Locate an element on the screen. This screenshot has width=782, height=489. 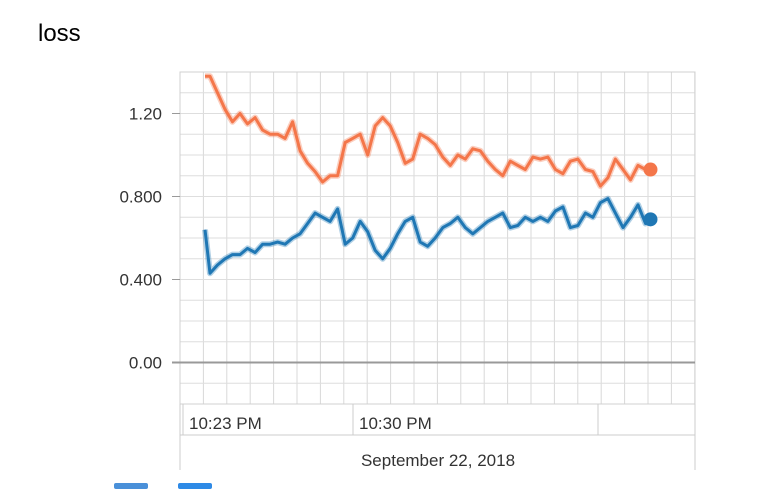
y-tick-label: 0.400 is located at coordinates (140, 280).